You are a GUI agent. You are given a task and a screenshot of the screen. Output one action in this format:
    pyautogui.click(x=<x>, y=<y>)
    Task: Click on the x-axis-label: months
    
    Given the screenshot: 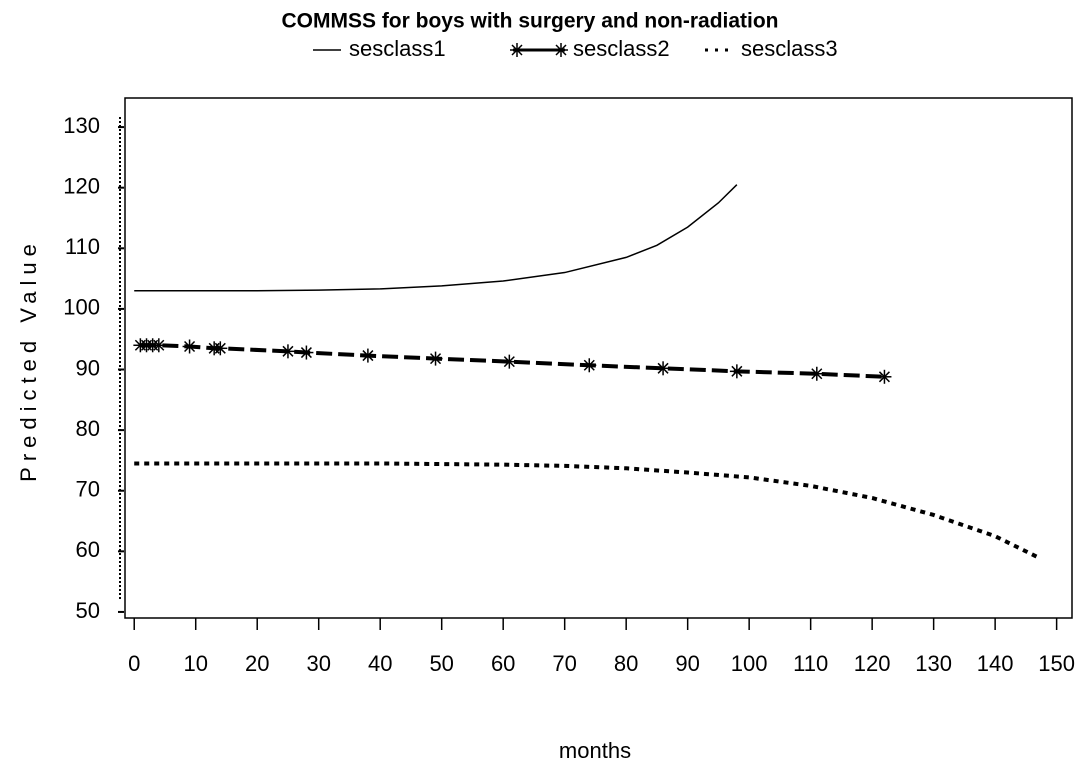 What is the action you would take?
    pyautogui.click(x=595, y=750)
    